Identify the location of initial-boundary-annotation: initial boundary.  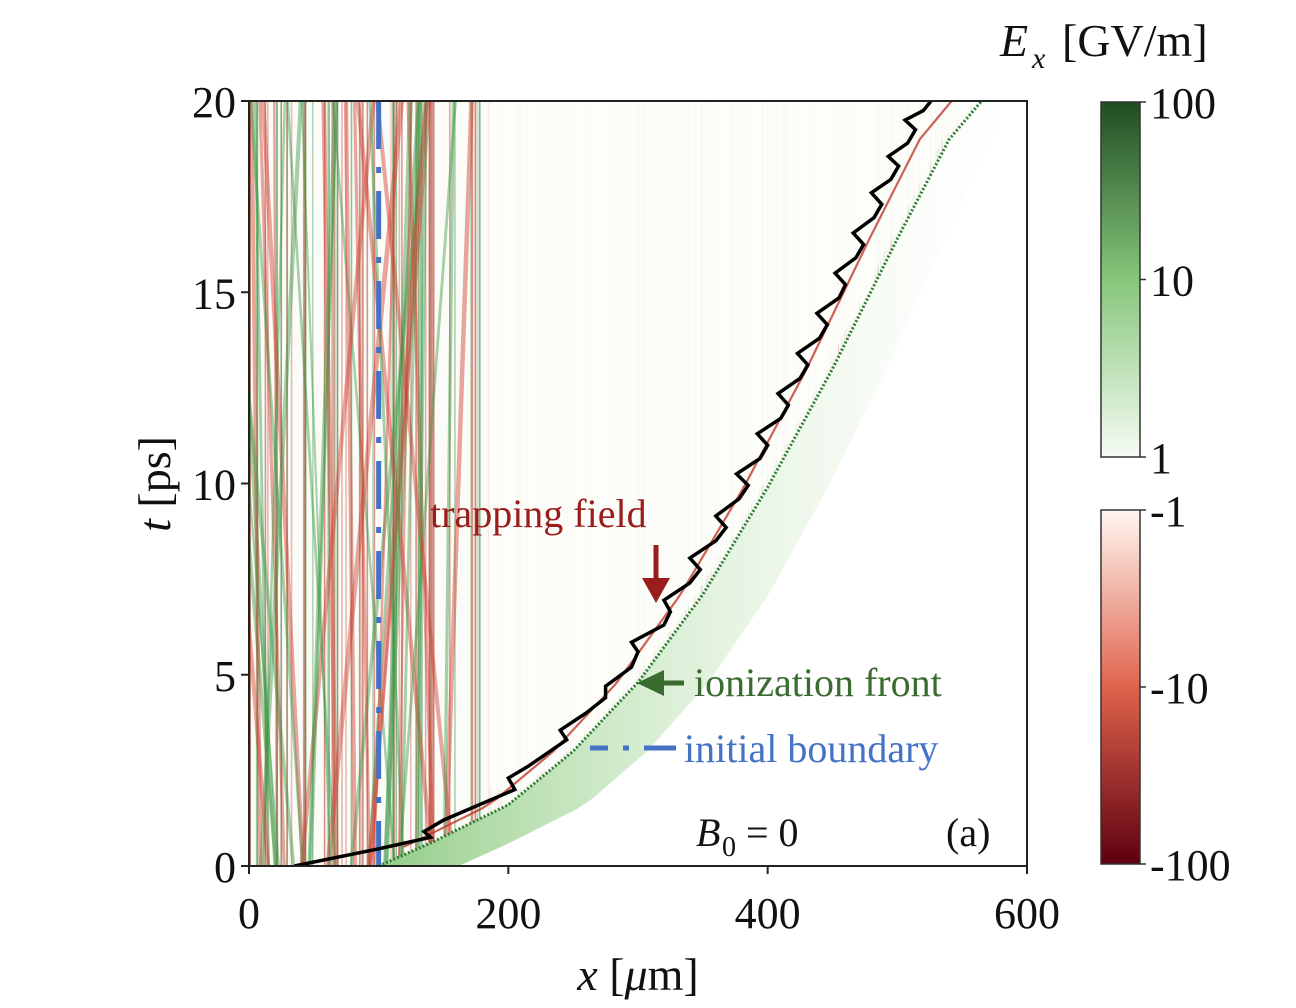
(764, 748).